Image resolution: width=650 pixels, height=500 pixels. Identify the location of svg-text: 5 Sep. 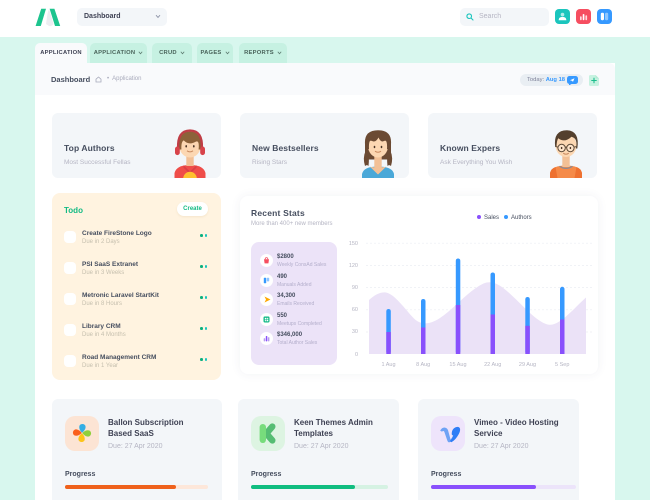
(562, 365).